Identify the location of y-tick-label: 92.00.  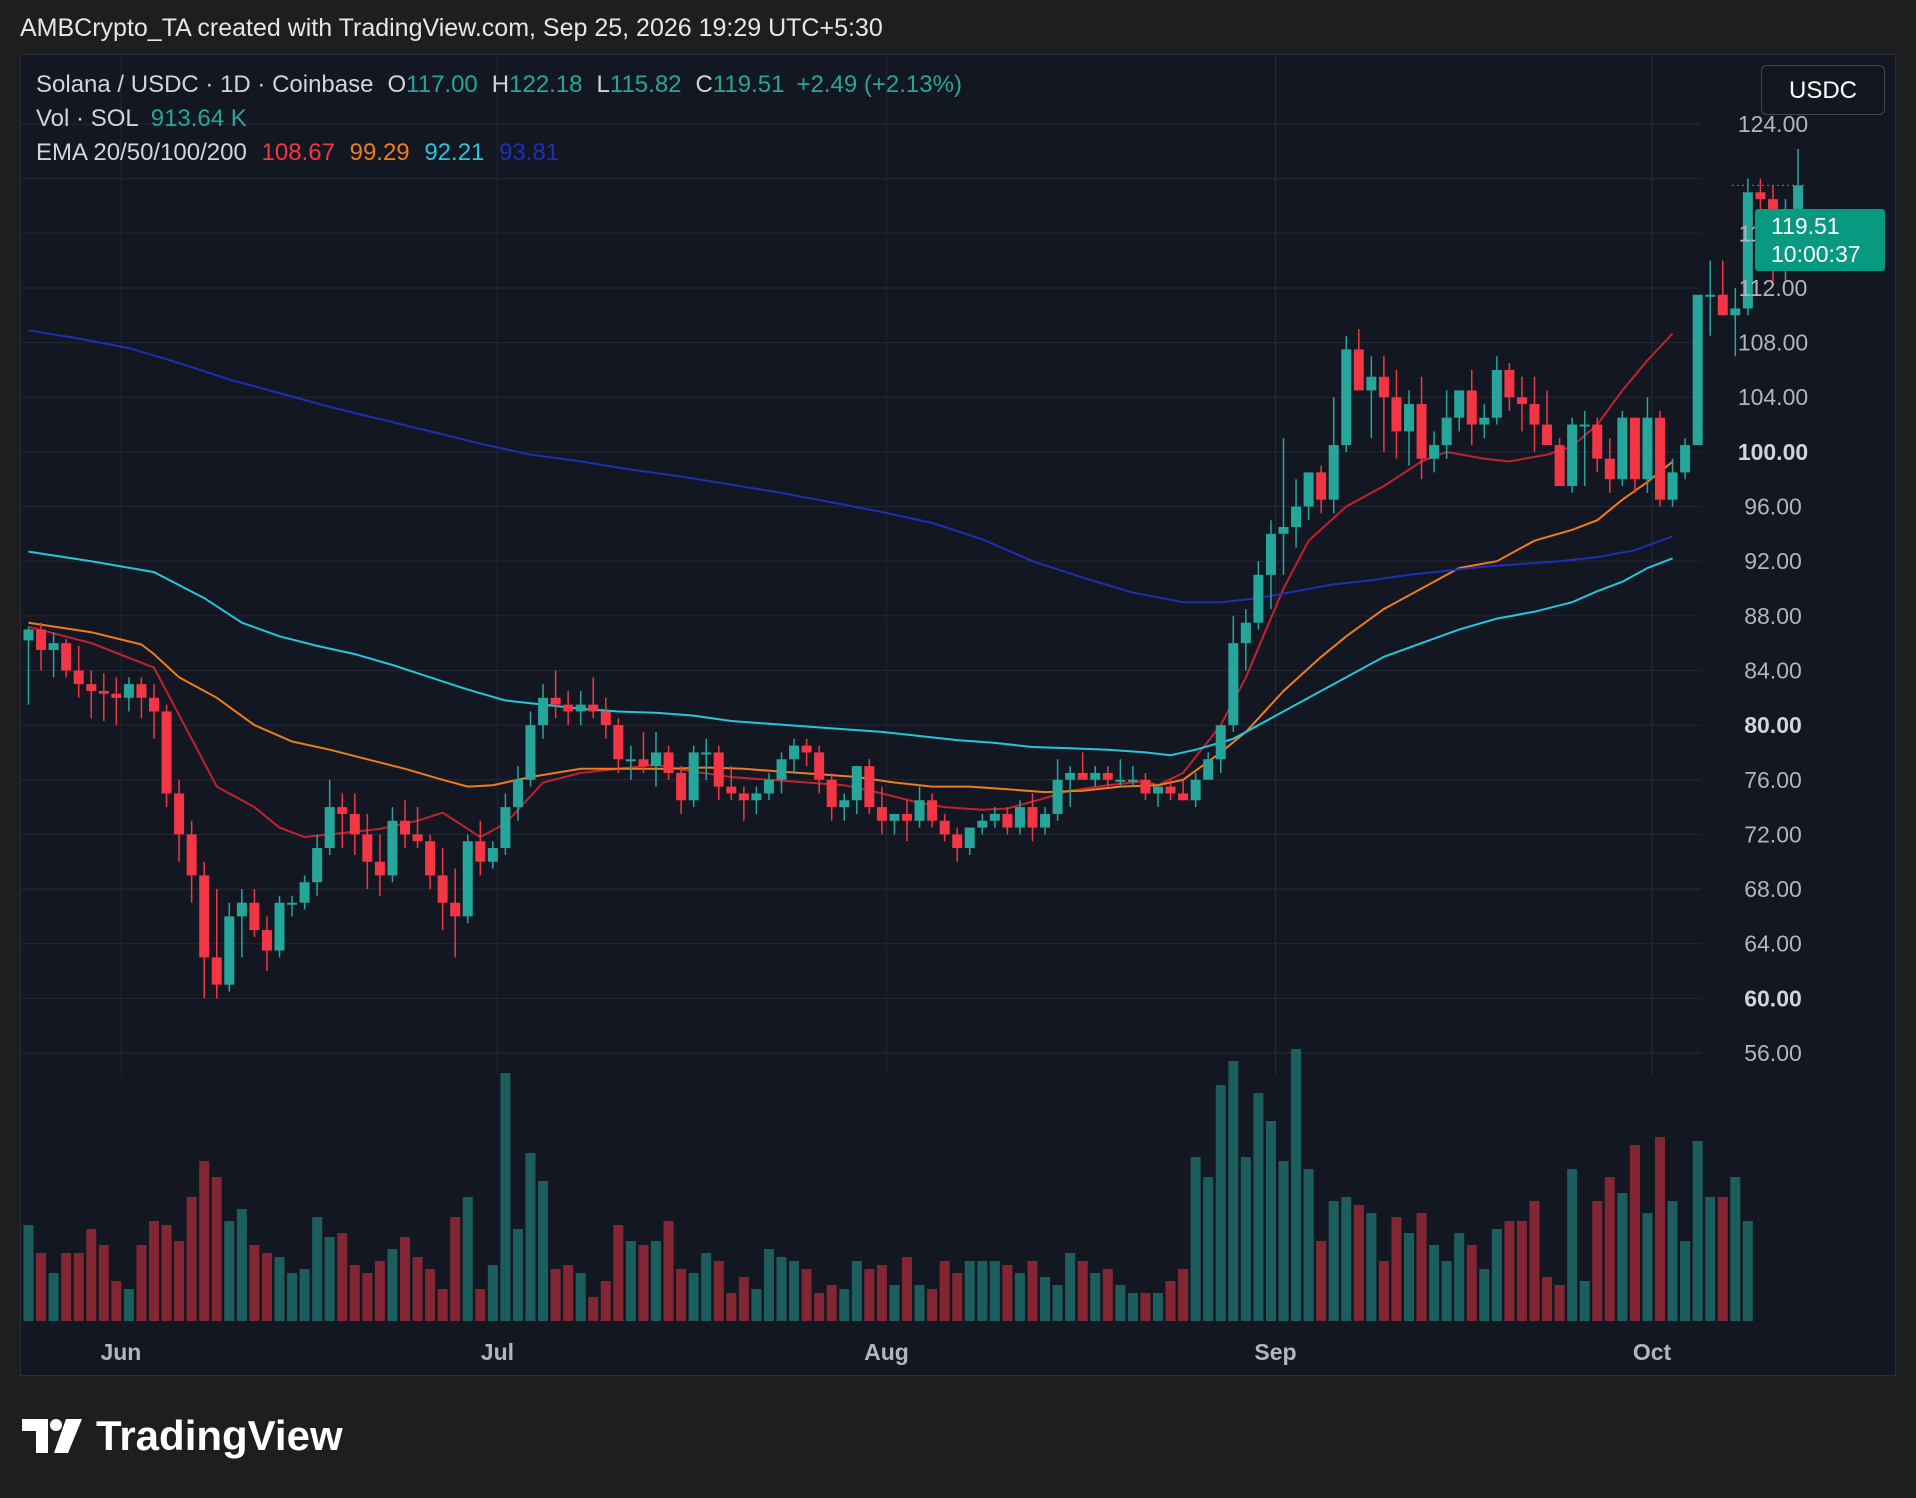
(1773, 561).